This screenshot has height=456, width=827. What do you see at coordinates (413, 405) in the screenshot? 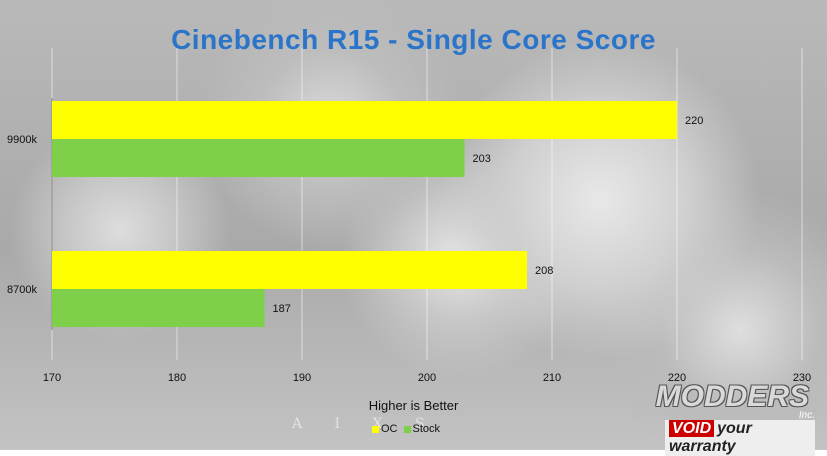
I see `x-axis-title: Higher is Better` at bounding box center [413, 405].